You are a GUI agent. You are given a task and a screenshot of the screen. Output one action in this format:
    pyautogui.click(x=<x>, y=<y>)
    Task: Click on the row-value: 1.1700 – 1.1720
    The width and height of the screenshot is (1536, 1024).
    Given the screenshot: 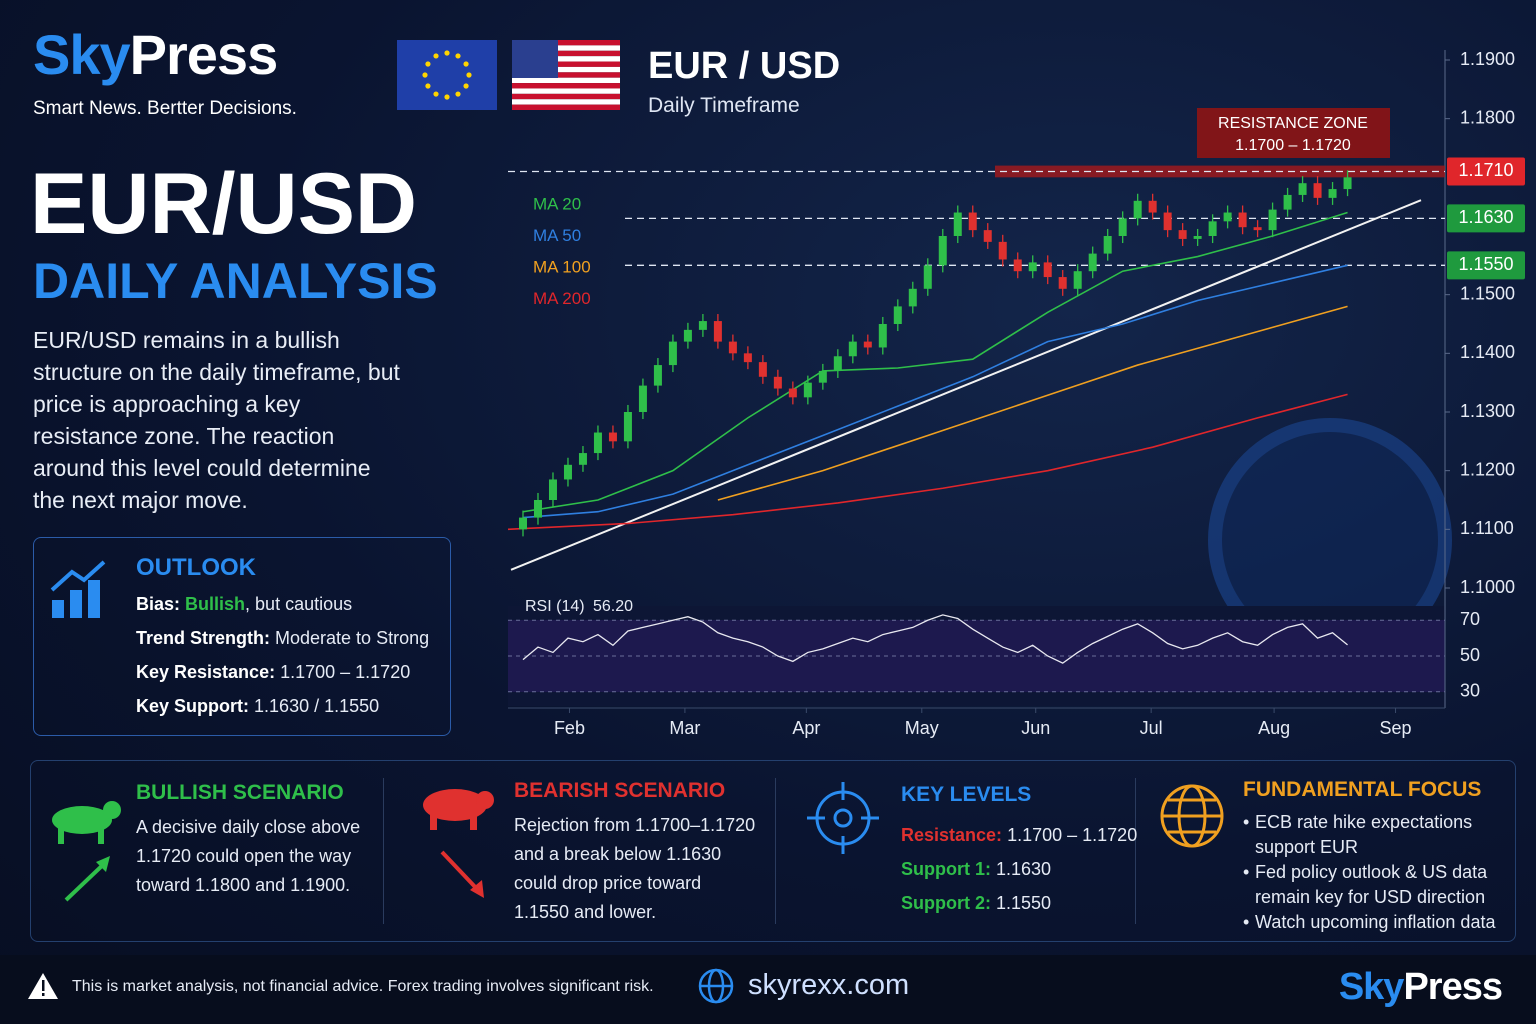 What is the action you would take?
    pyautogui.click(x=345, y=672)
    